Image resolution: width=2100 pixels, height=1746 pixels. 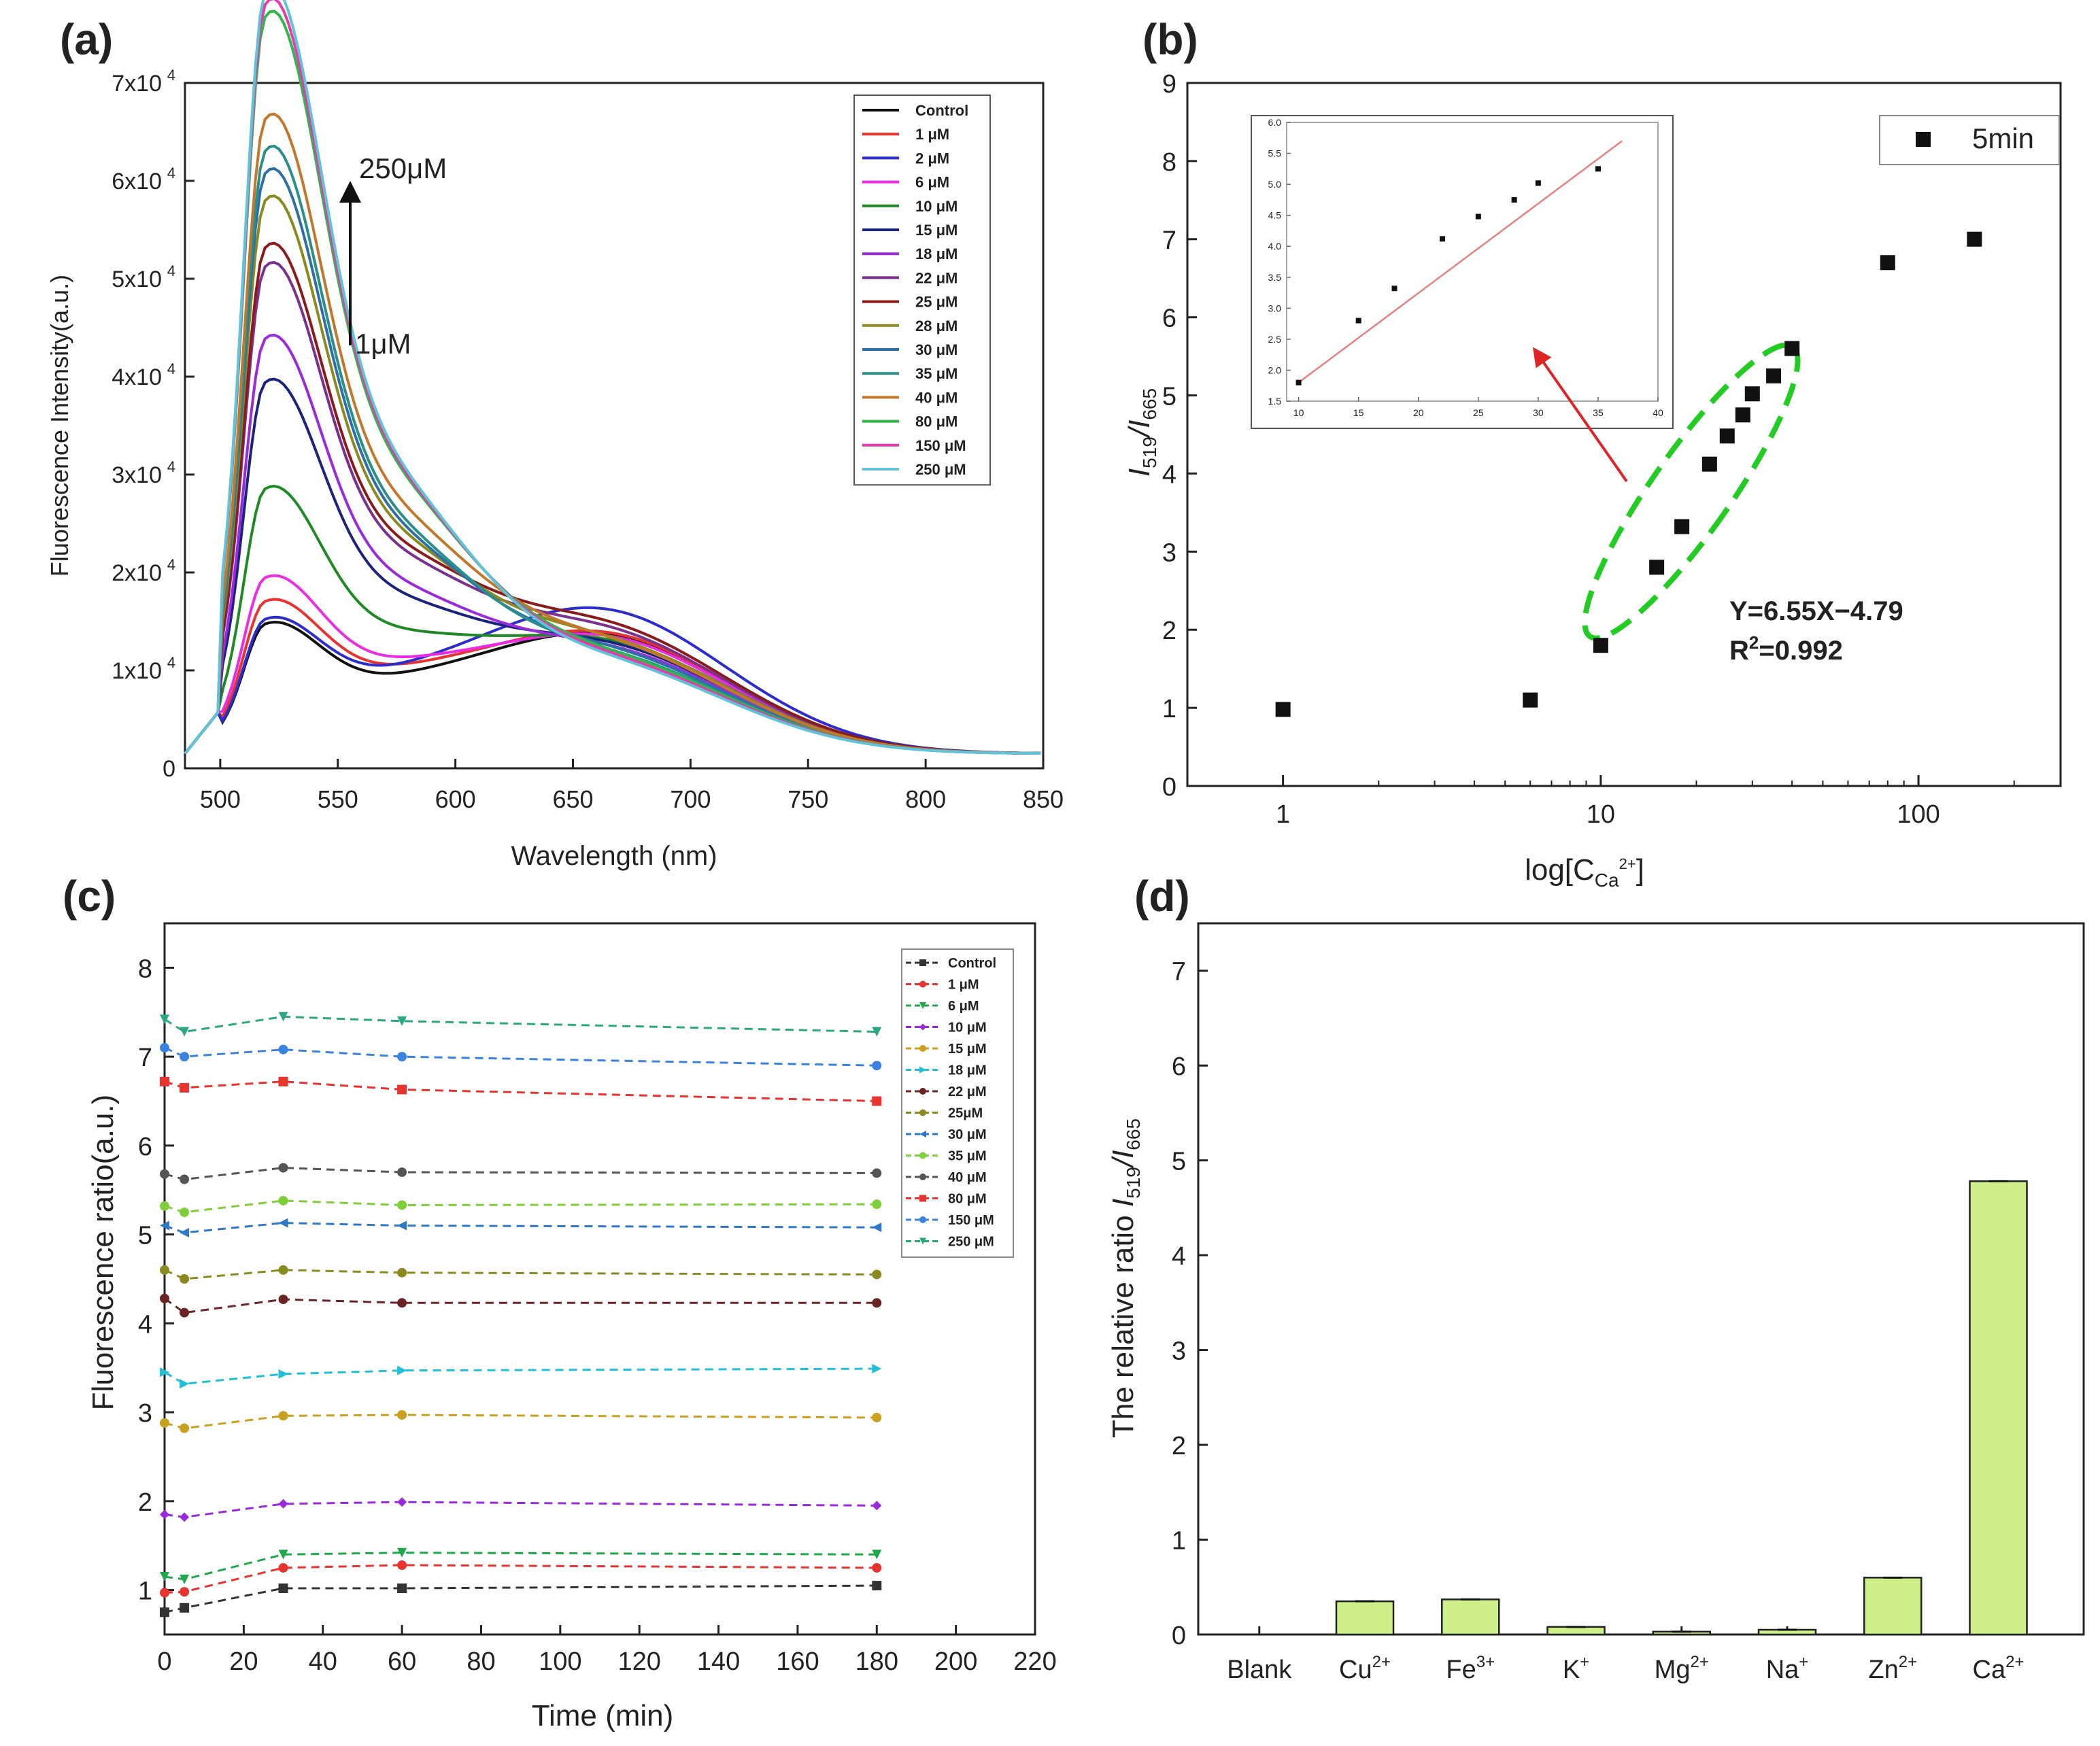 I want to click on inset-y-tick-label: 2.5, so click(x=1275, y=340).